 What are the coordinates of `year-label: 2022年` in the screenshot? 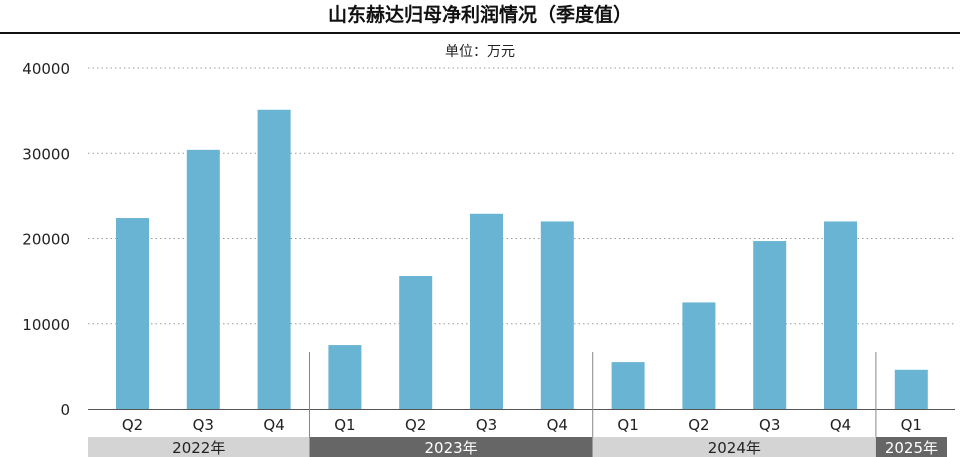 It's located at (198, 448).